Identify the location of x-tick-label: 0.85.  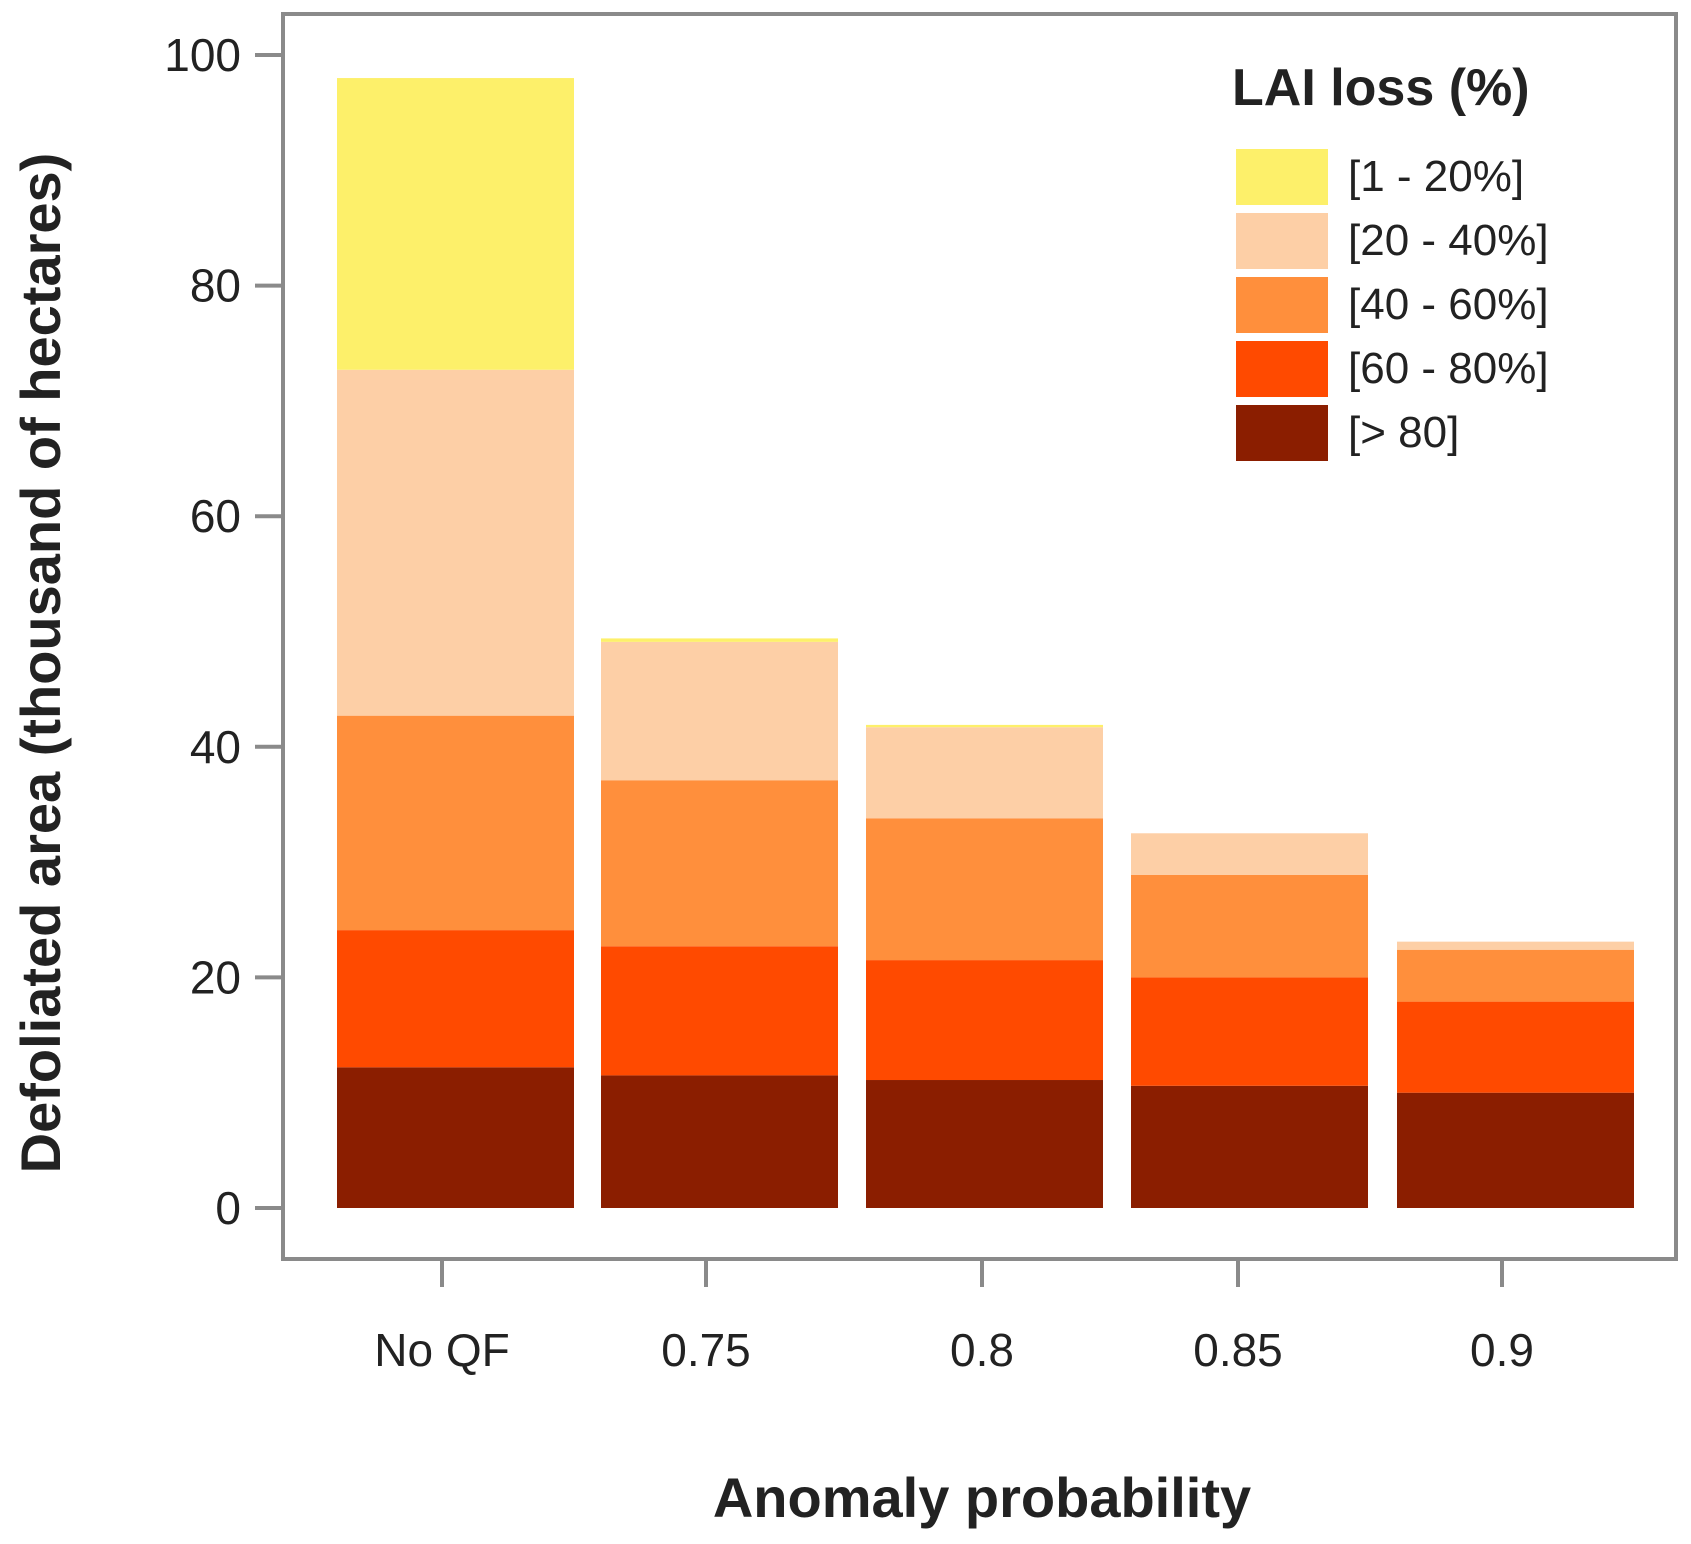
(1238, 1350).